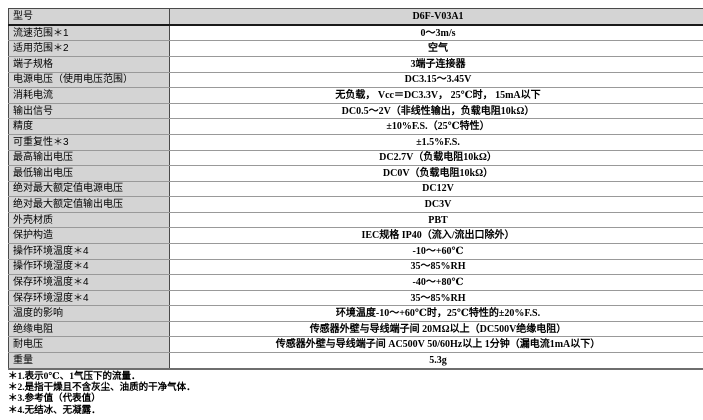  I want to click on table-row: 操作环境湿度＊4 35～85%RH, so click(355, 267).